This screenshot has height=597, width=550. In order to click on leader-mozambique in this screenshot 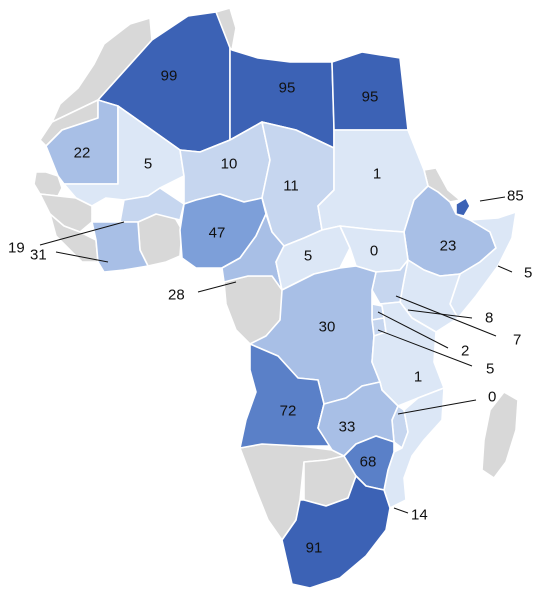, I will do `click(401, 510)`.